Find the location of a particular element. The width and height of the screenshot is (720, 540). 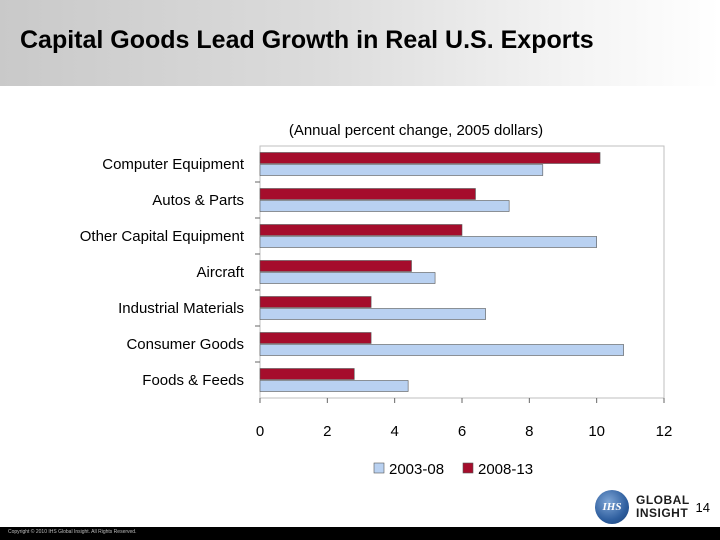

x-tick-label: 0 is located at coordinates (260, 431).